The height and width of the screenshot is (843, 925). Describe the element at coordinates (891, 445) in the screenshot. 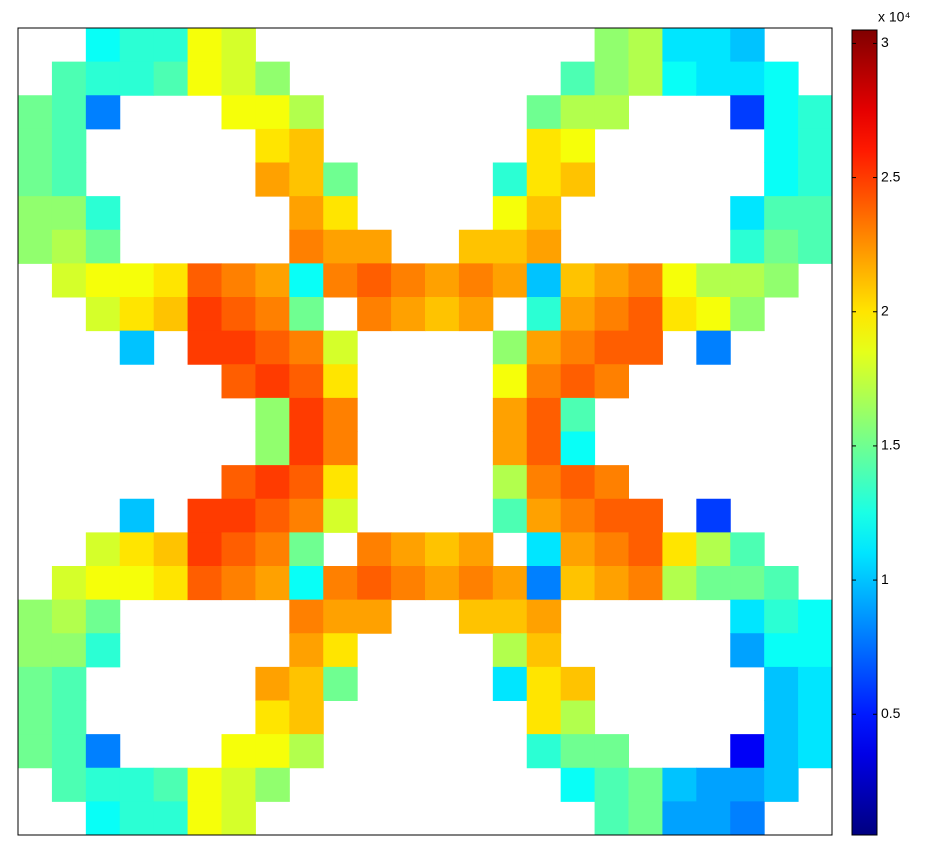

I see `colorbar-tick-label: 1.5` at that location.